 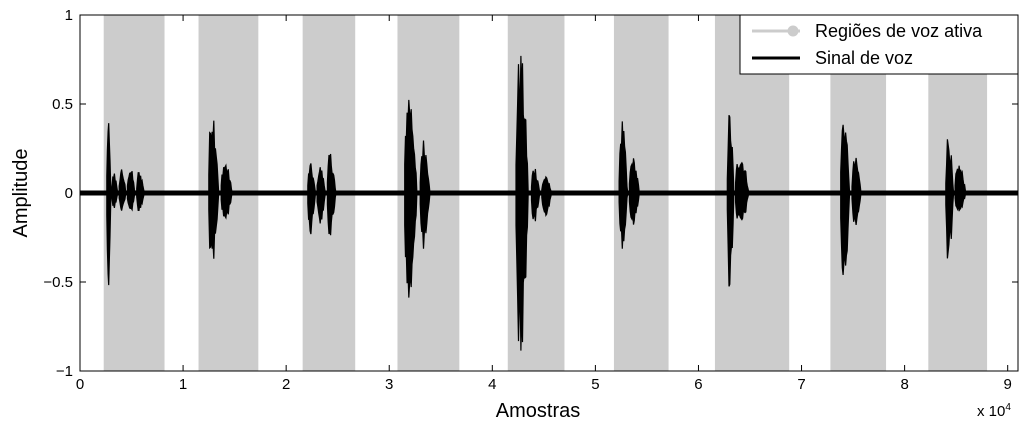 I want to click on x-scale-factor: x 104, so click(x=994, y=411).